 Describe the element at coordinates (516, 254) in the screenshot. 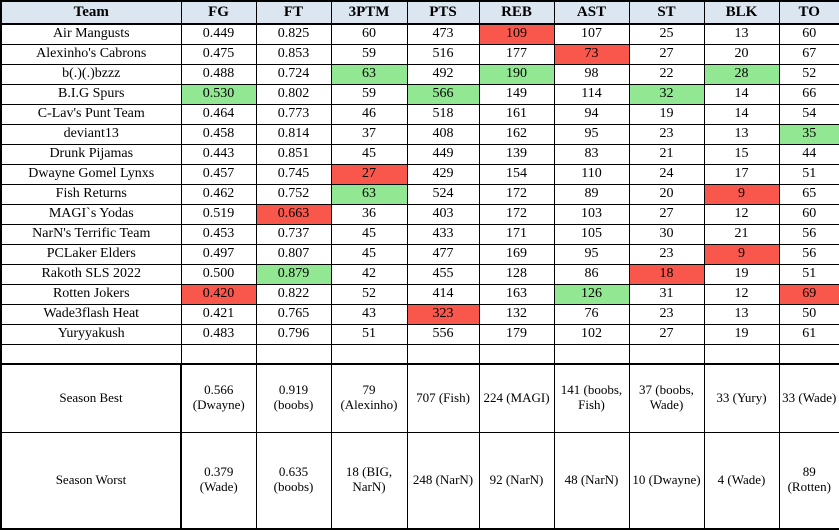

I see `stat-cell: 169` at that location.